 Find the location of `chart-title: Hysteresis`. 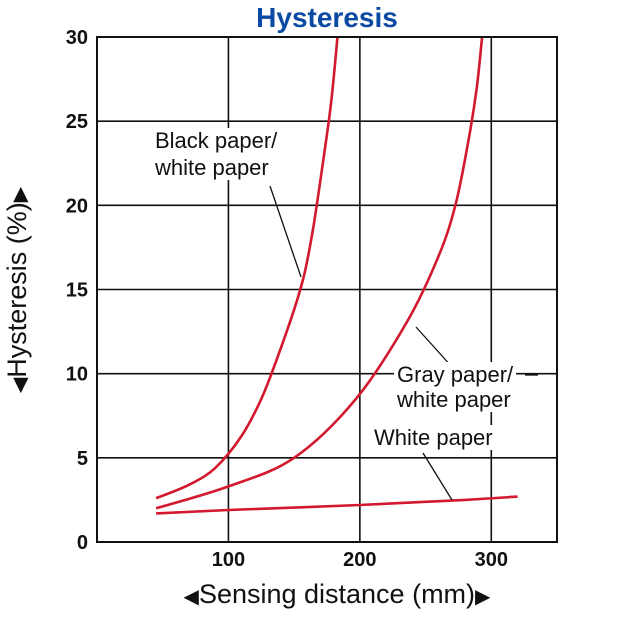

chart-title: Hysteresis is located at coordinates (327, 17).